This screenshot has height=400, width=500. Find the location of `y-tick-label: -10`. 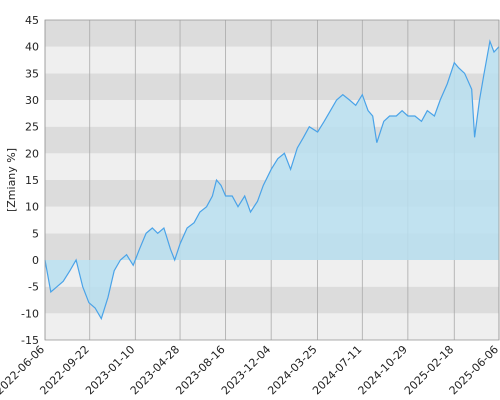

y-tick-label: -10 is located at coordinates (30, 313).